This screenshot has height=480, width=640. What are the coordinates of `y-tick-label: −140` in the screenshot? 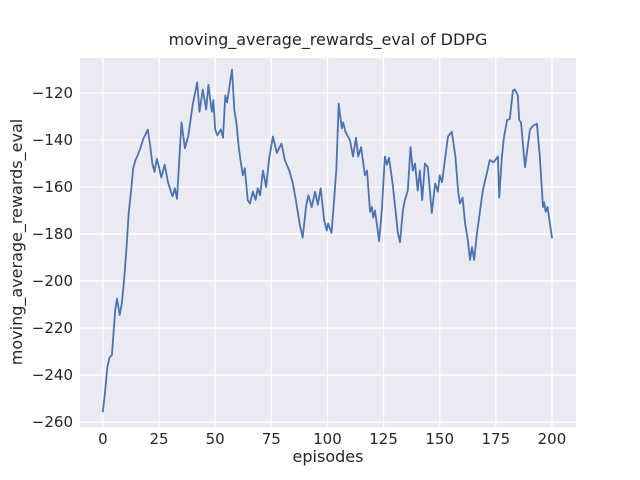 It's located at (52, 140).